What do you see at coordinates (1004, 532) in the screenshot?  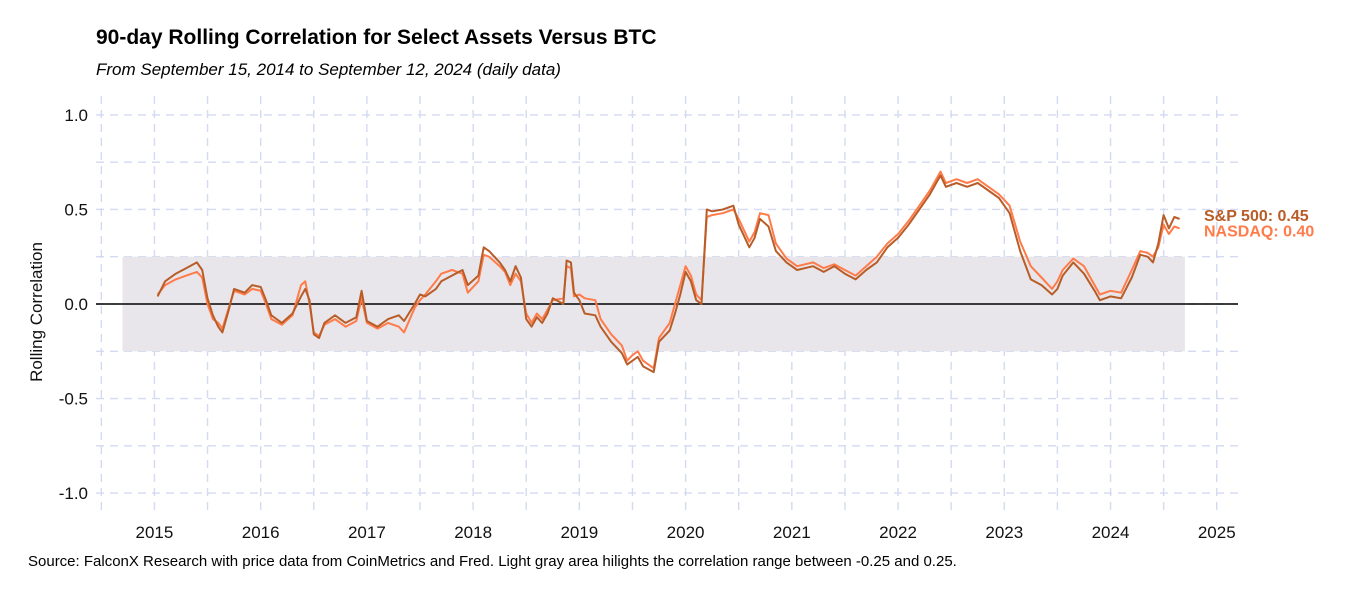 I see `x-tick-label: 2023` at bounding box center [1004, 532].